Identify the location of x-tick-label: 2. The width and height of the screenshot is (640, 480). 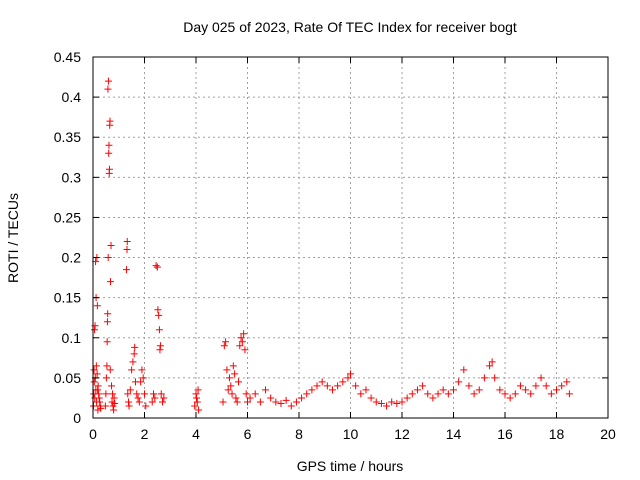
(145, 434).